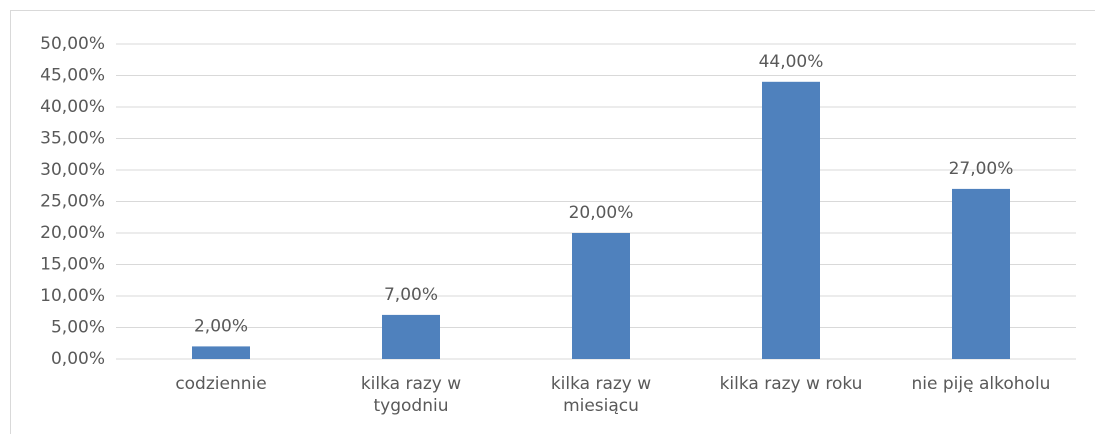  I want to click on x-tick-label: codziennie, so click(221, 384).